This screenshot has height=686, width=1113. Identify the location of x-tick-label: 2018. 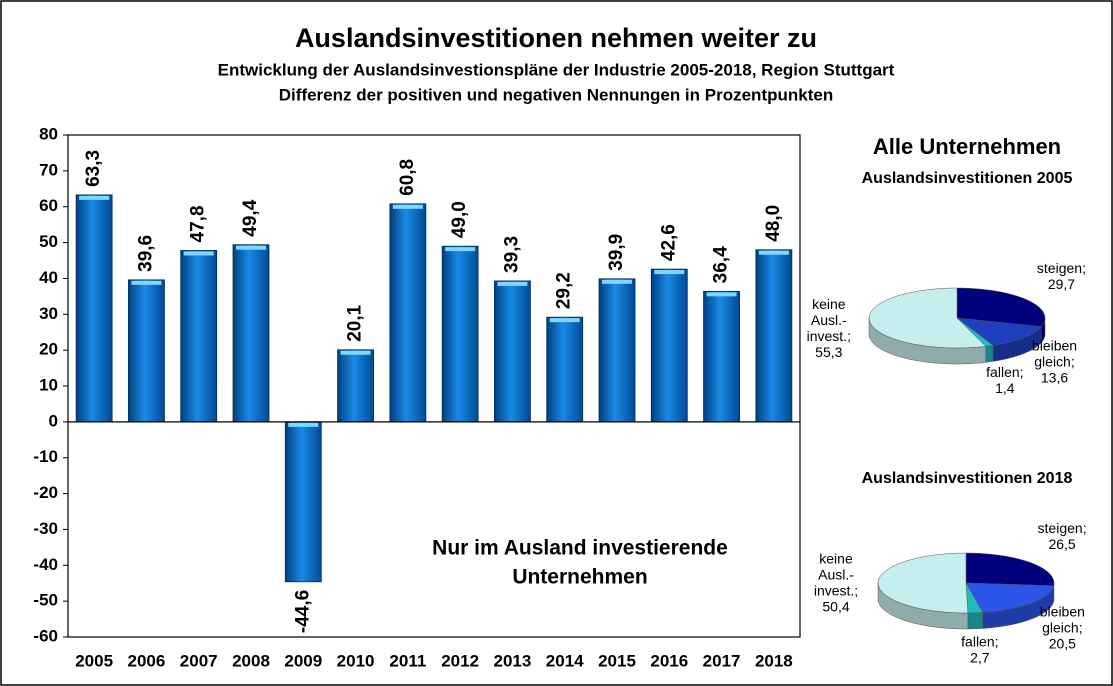
(774, 660).